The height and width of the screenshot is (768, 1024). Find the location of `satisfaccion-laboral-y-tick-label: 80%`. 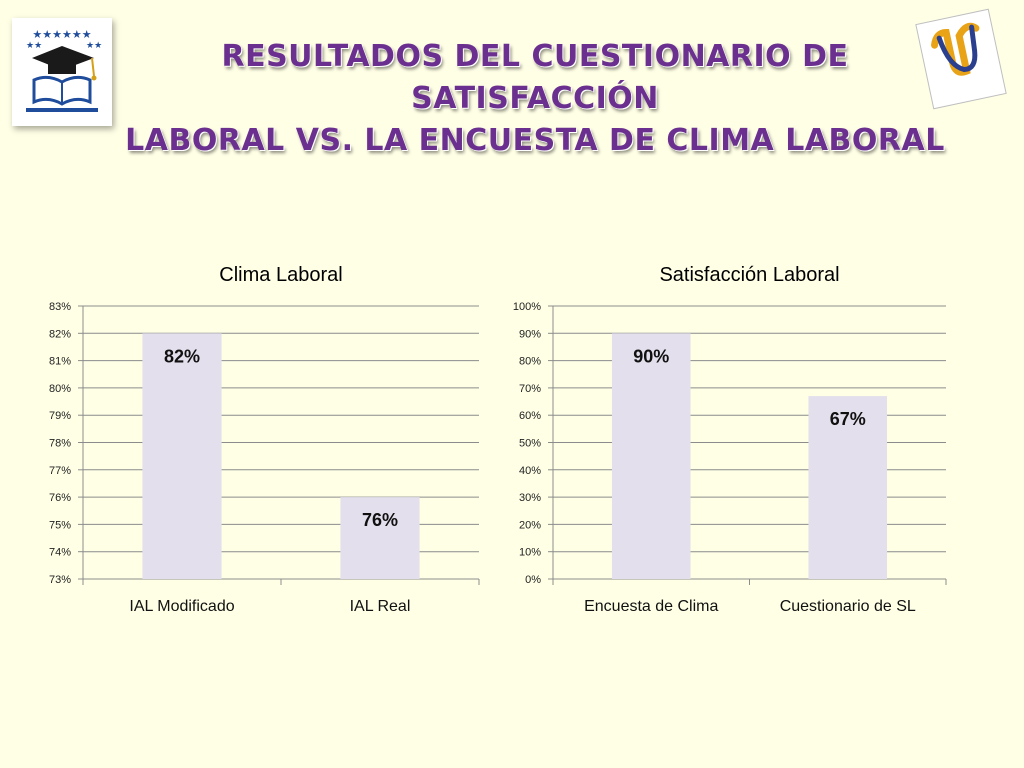

satisfaccion-laboral-y-tick-label: 80% is located at coordinates (530, 362).